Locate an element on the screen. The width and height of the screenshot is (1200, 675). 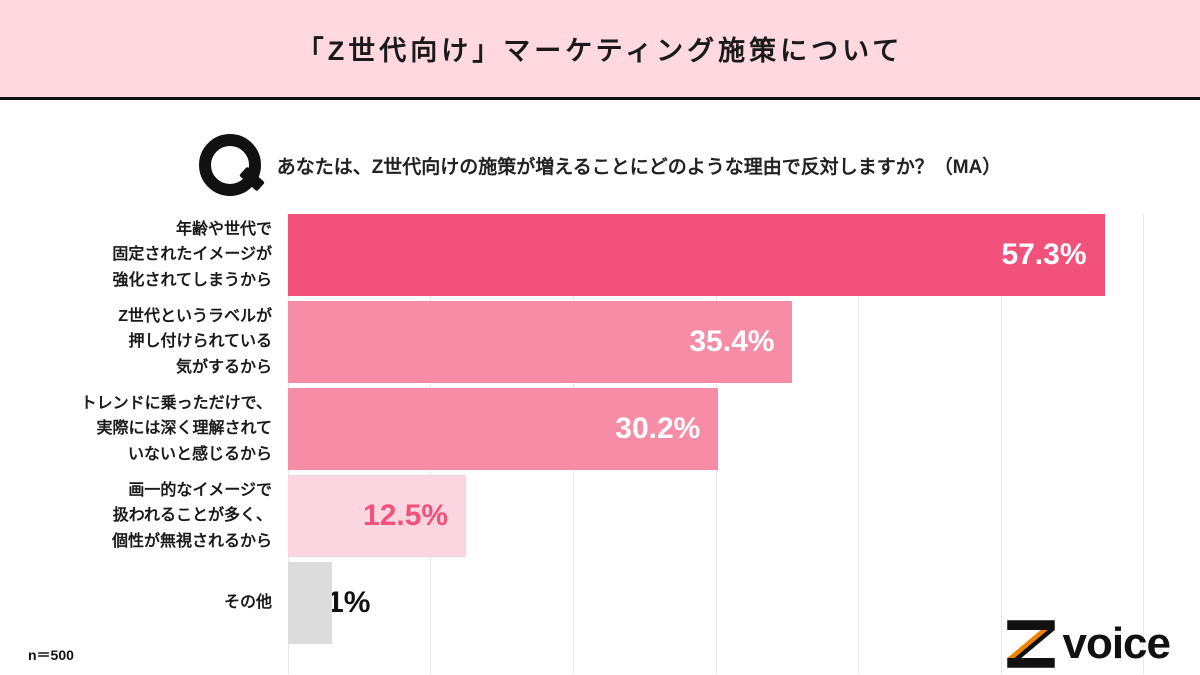
chart-row: 年齢や世代で 固定されたイメージが 強化されてしまうから 57.3% is located at coordinates (600, 255).